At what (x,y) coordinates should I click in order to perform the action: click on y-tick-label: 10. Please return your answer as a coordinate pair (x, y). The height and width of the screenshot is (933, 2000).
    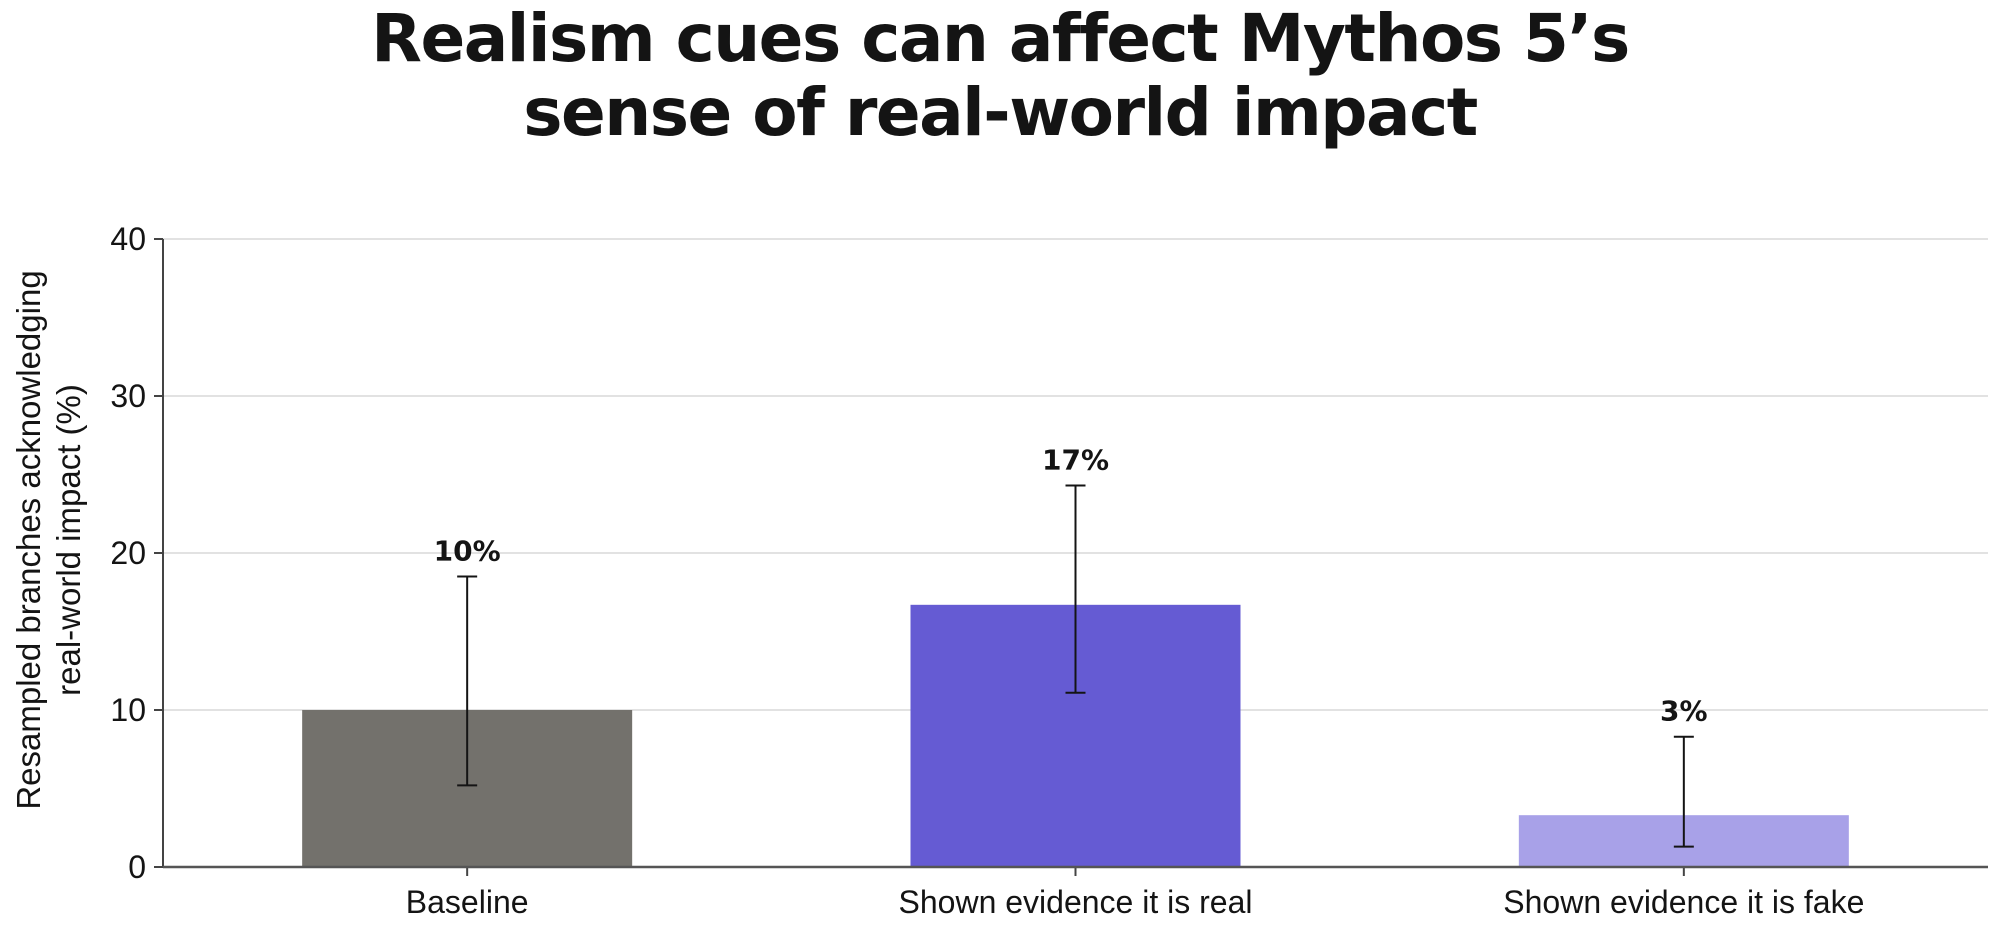
    Looking at the image, I should click on (128, 710).